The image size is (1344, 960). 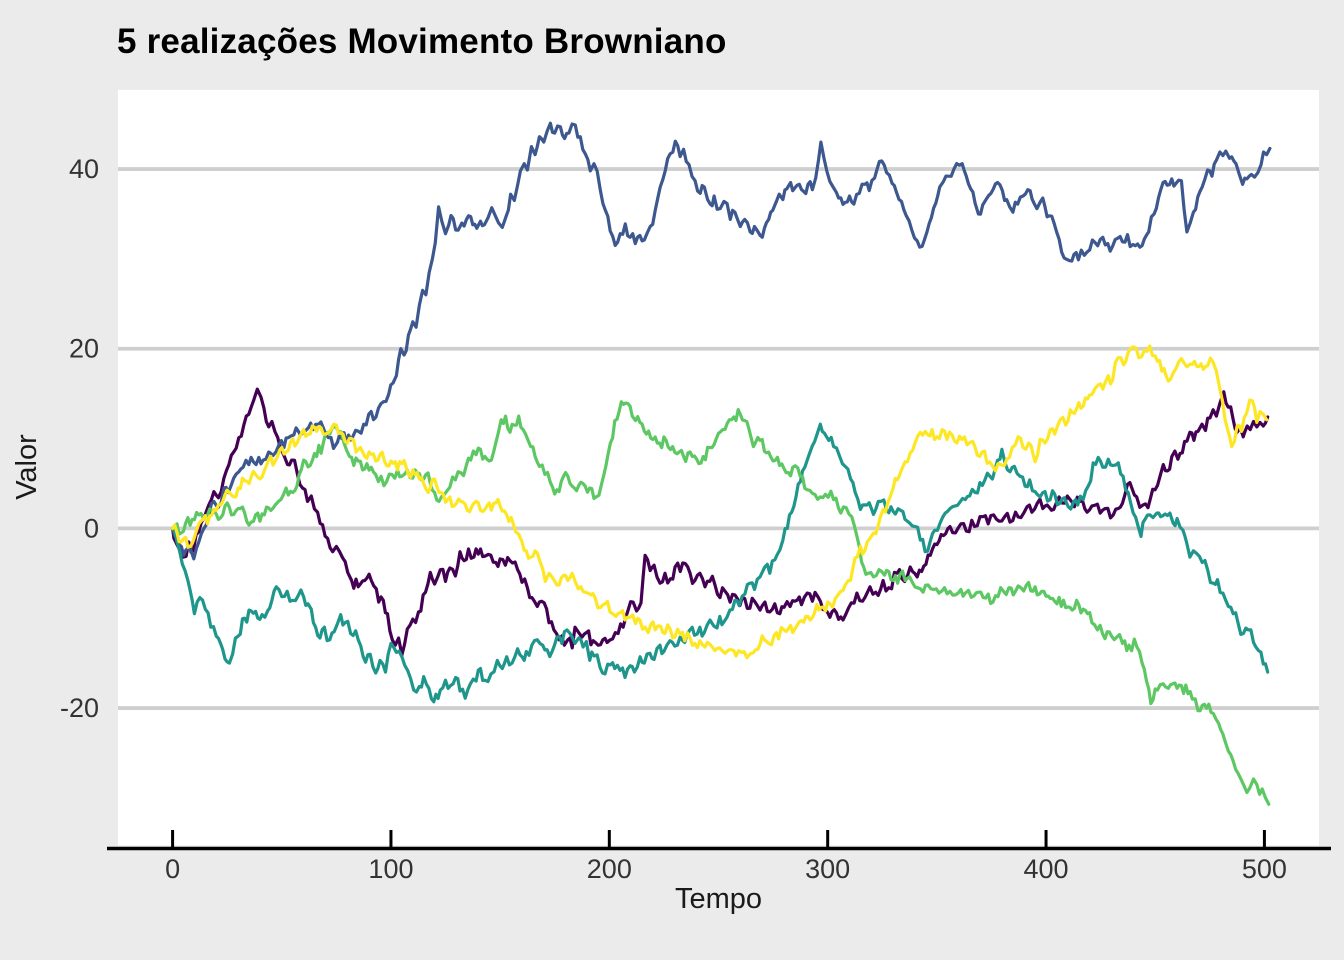 I want to click on y-tick-label-40: 40, so click(x=84, y=169).